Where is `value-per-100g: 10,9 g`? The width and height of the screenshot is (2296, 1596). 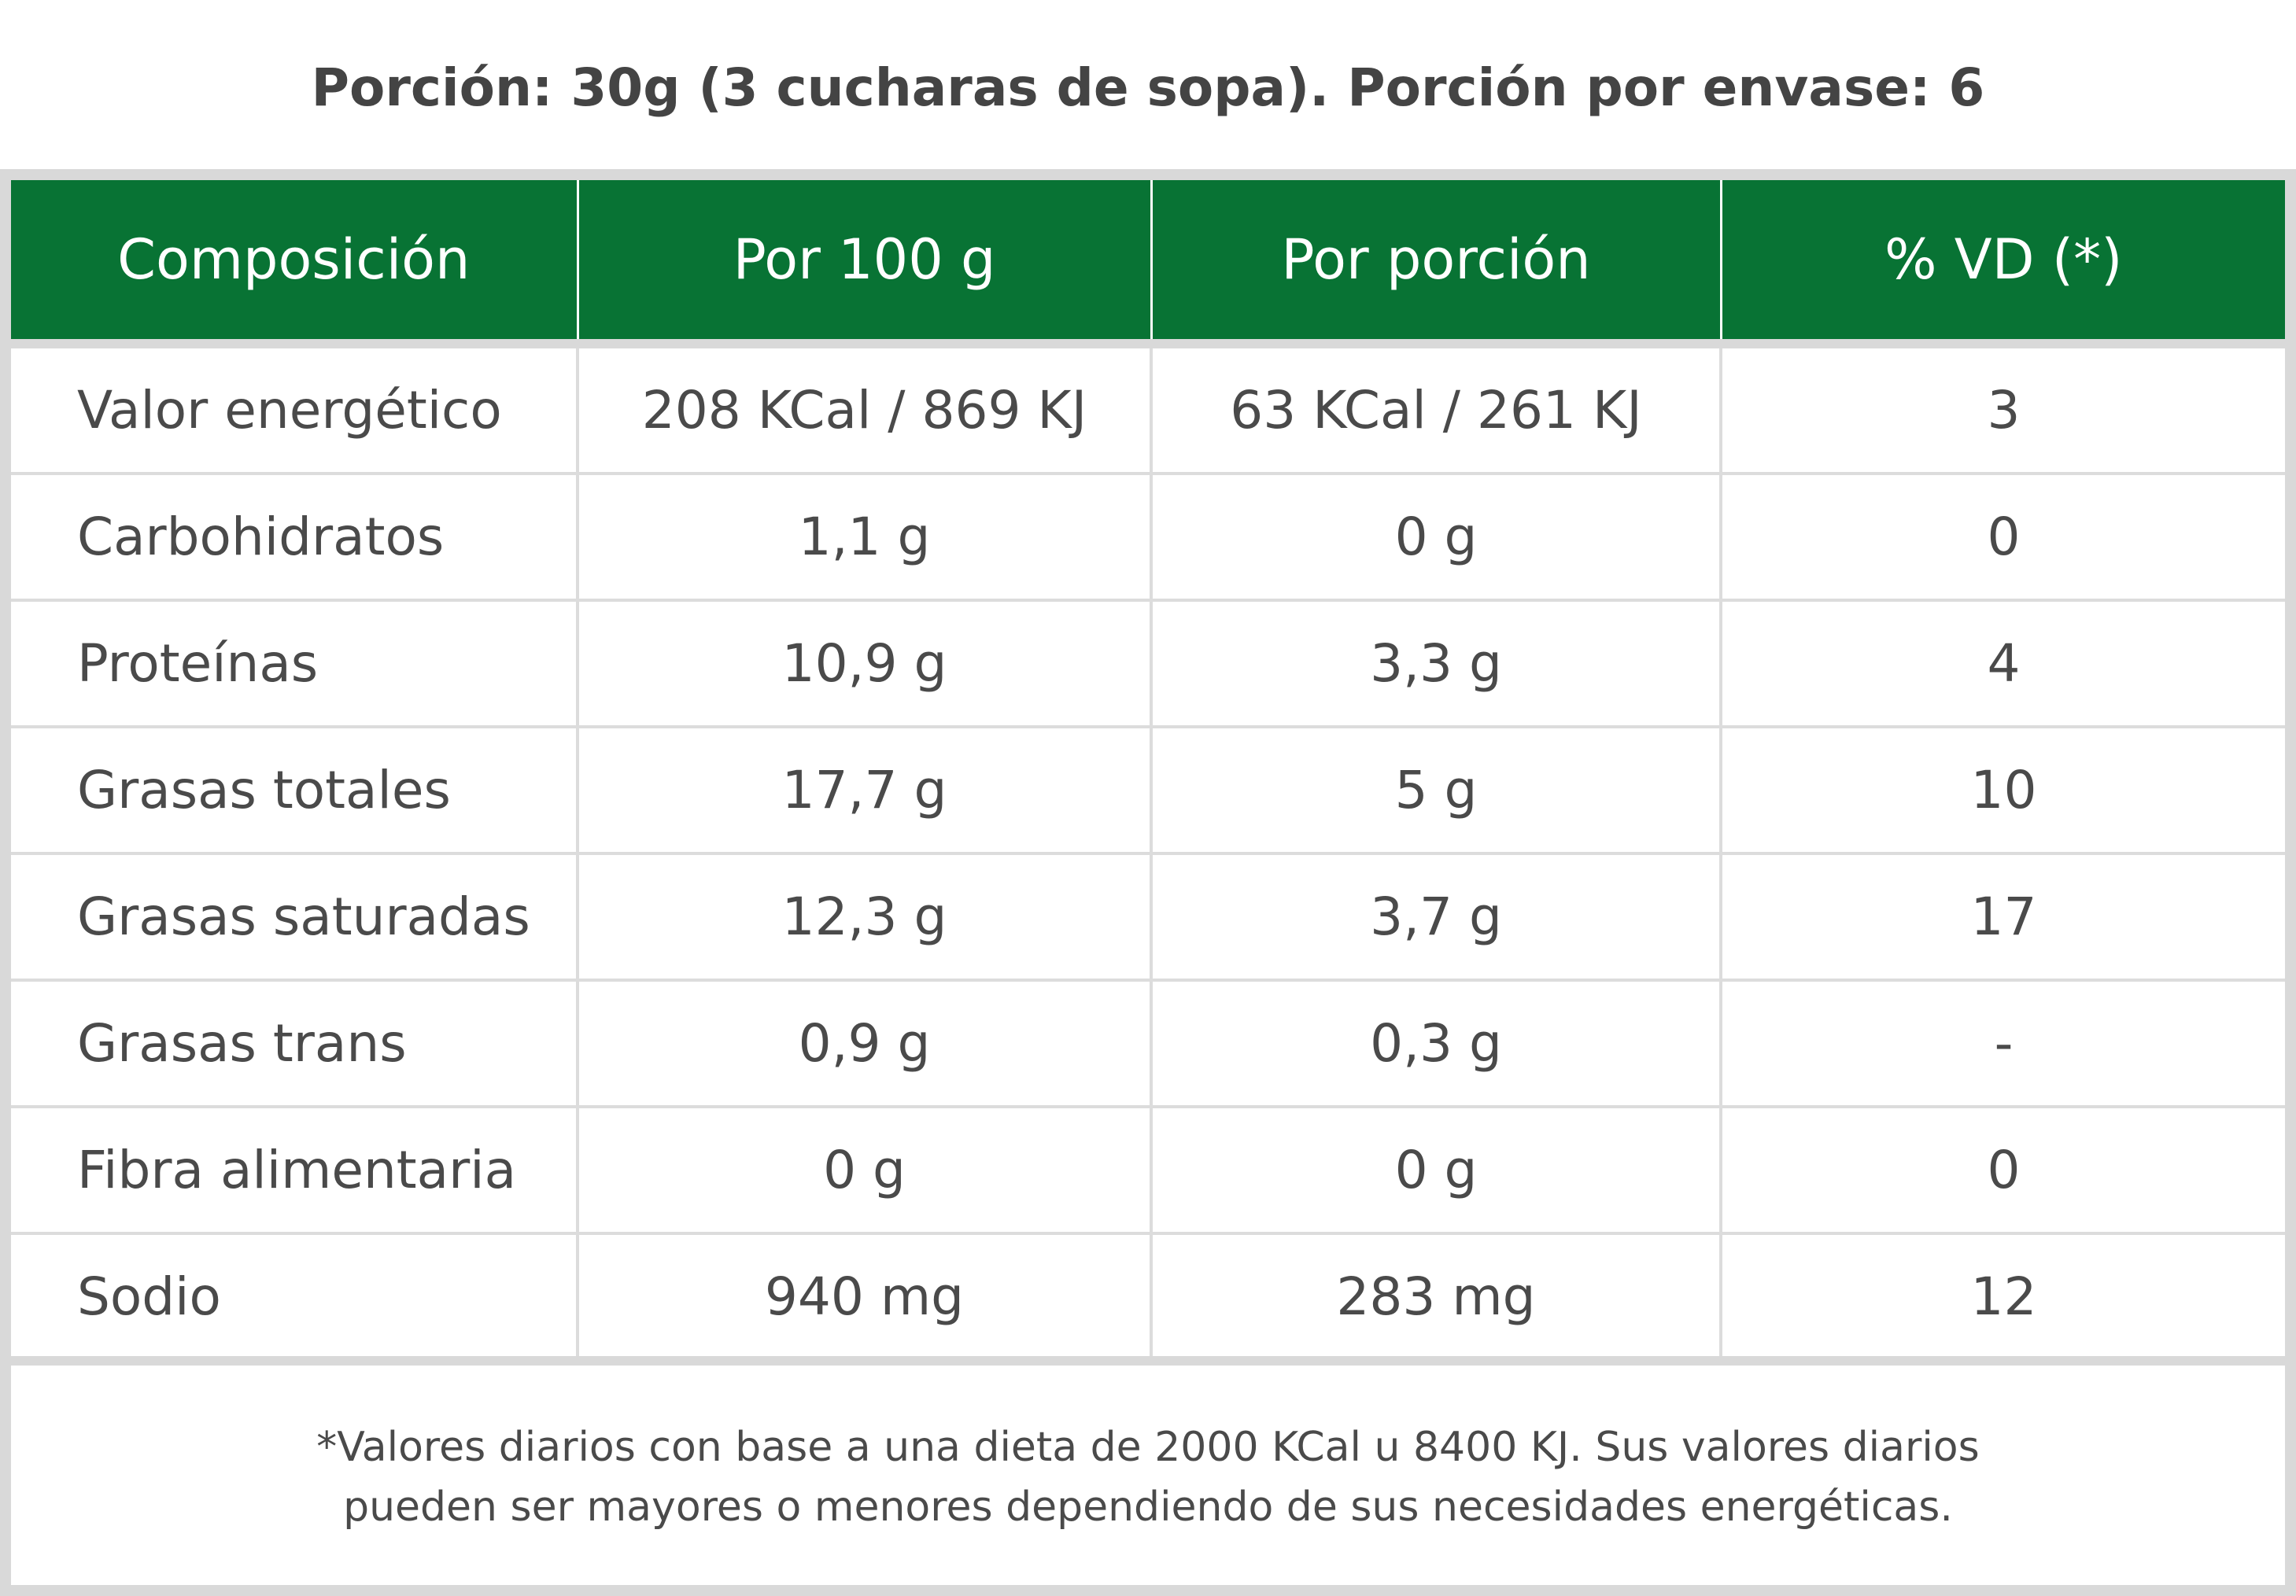
value-per-100g: 10,9 g is located at coordinates (863, 664).